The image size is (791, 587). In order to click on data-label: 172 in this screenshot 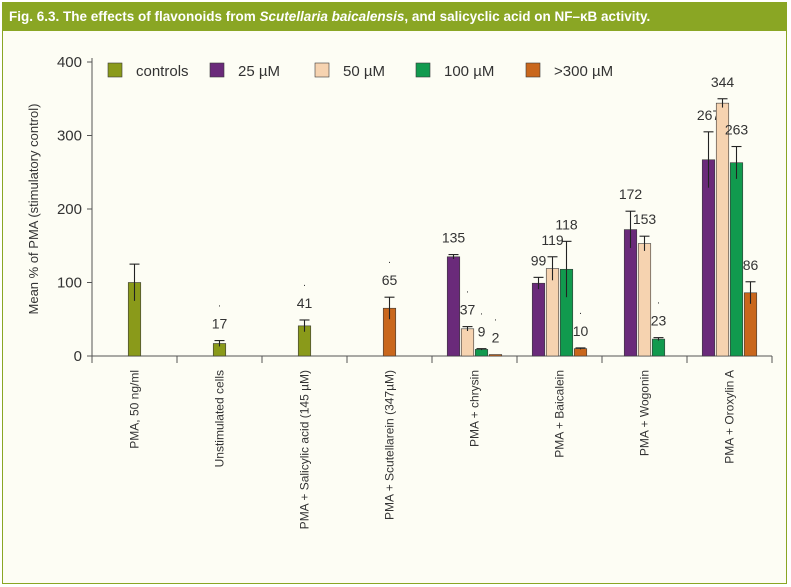, I will do `click(631, 194)`.